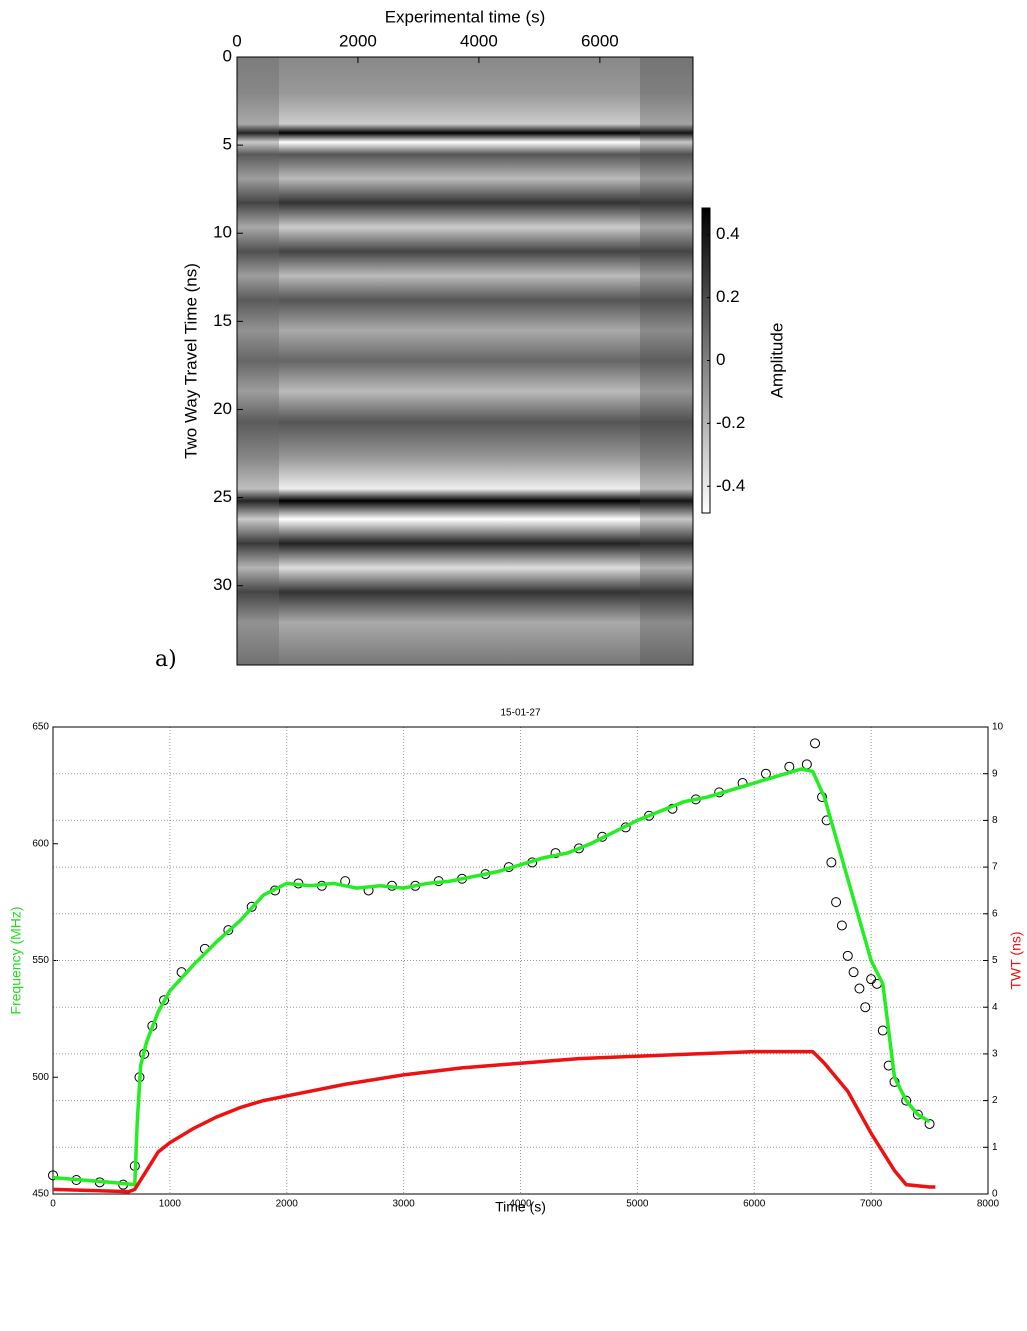  I want to click on y-axis-label: Two Way Travel Time (ns), so click(190, 361).